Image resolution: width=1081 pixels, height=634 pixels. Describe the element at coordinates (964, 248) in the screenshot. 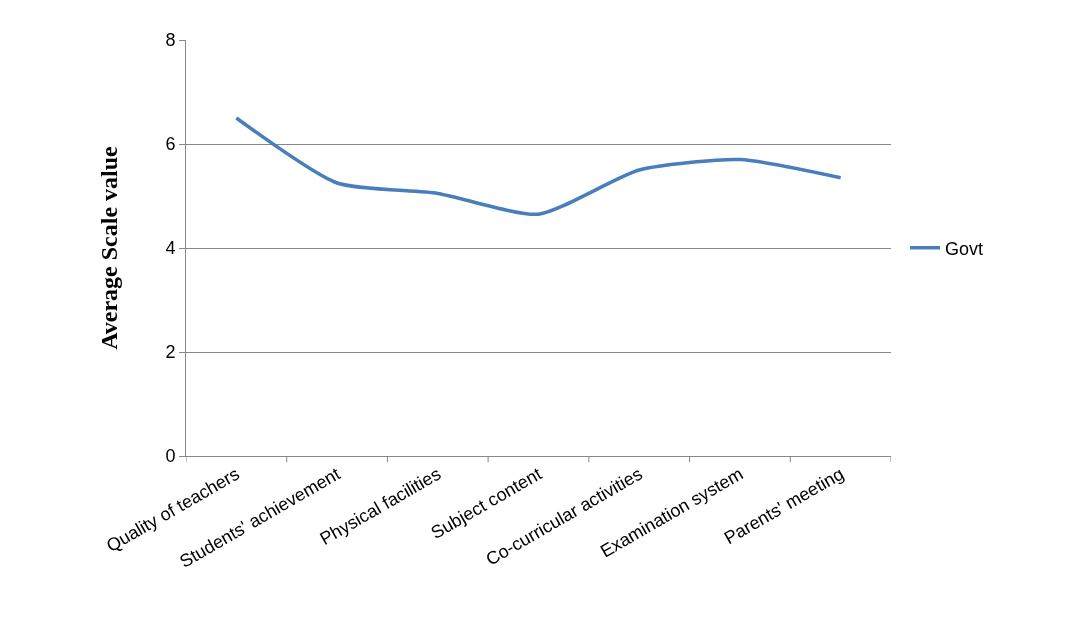

I see `legend-label: Govt` at that location.